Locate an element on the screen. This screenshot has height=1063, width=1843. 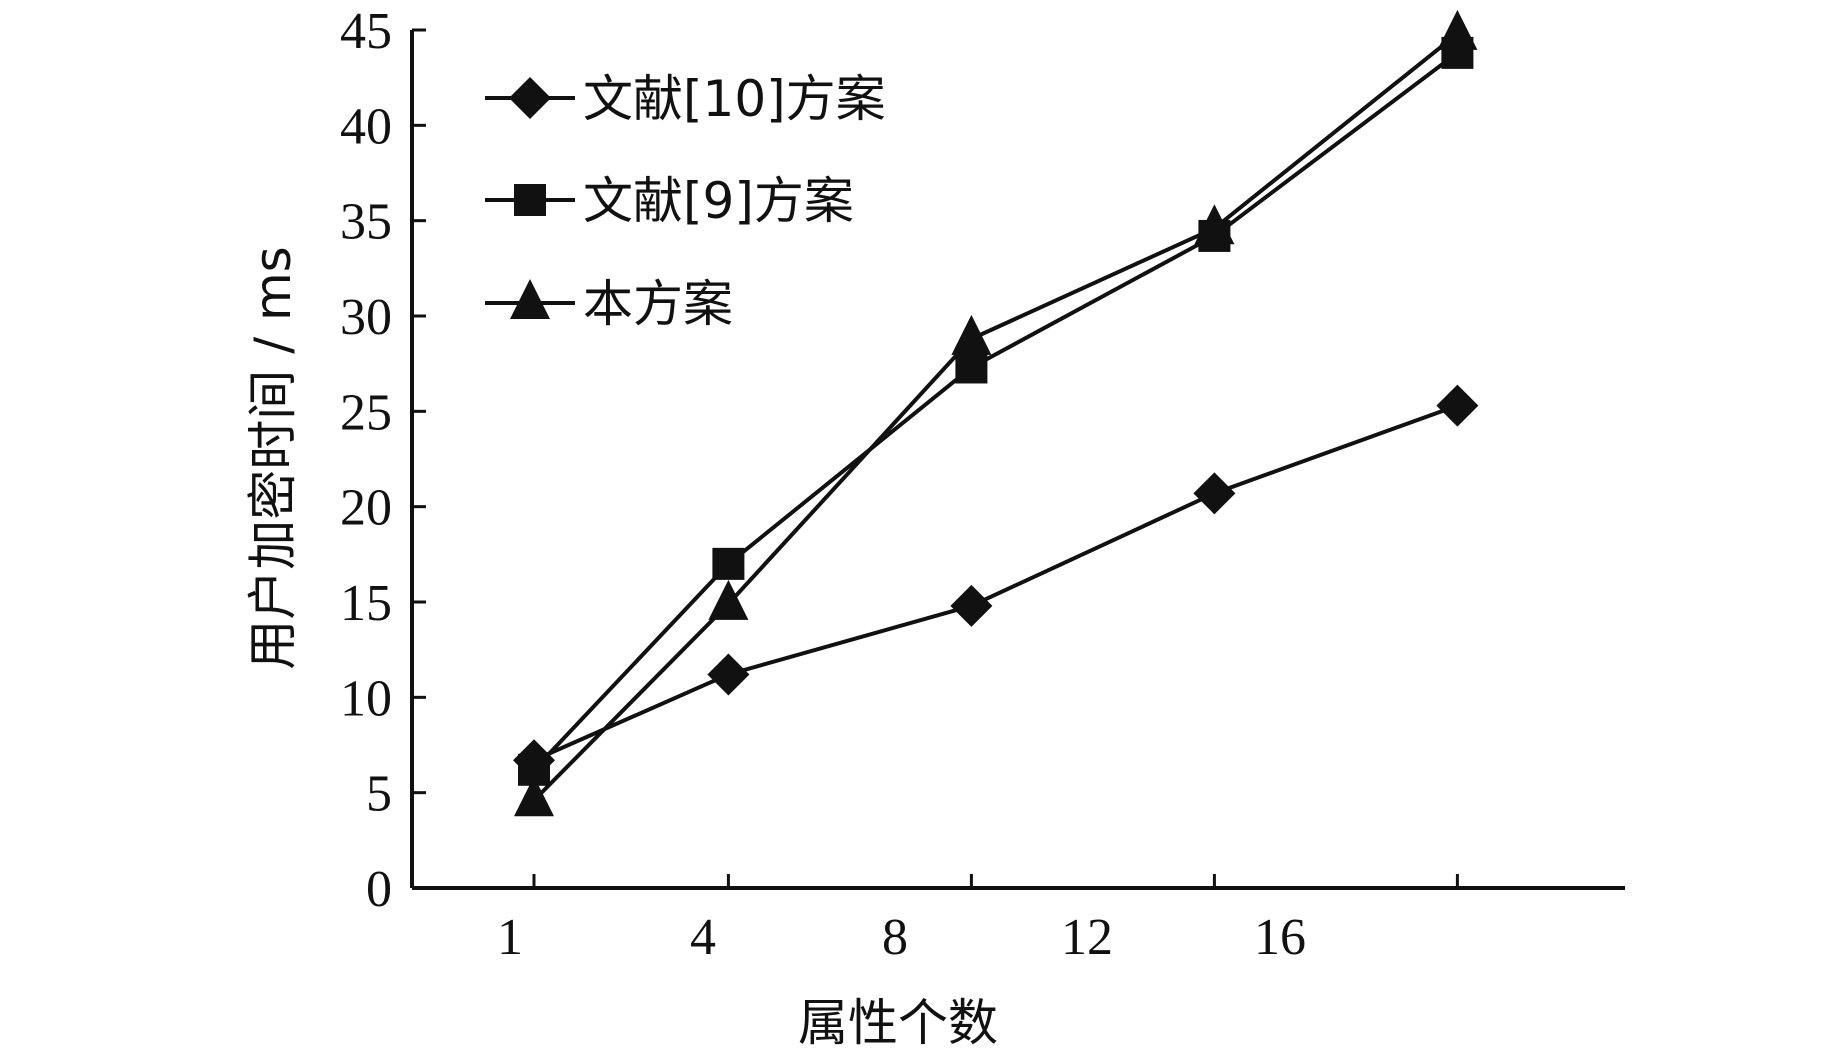
legend-item: 本方案 is located at coordinates (609, 304).